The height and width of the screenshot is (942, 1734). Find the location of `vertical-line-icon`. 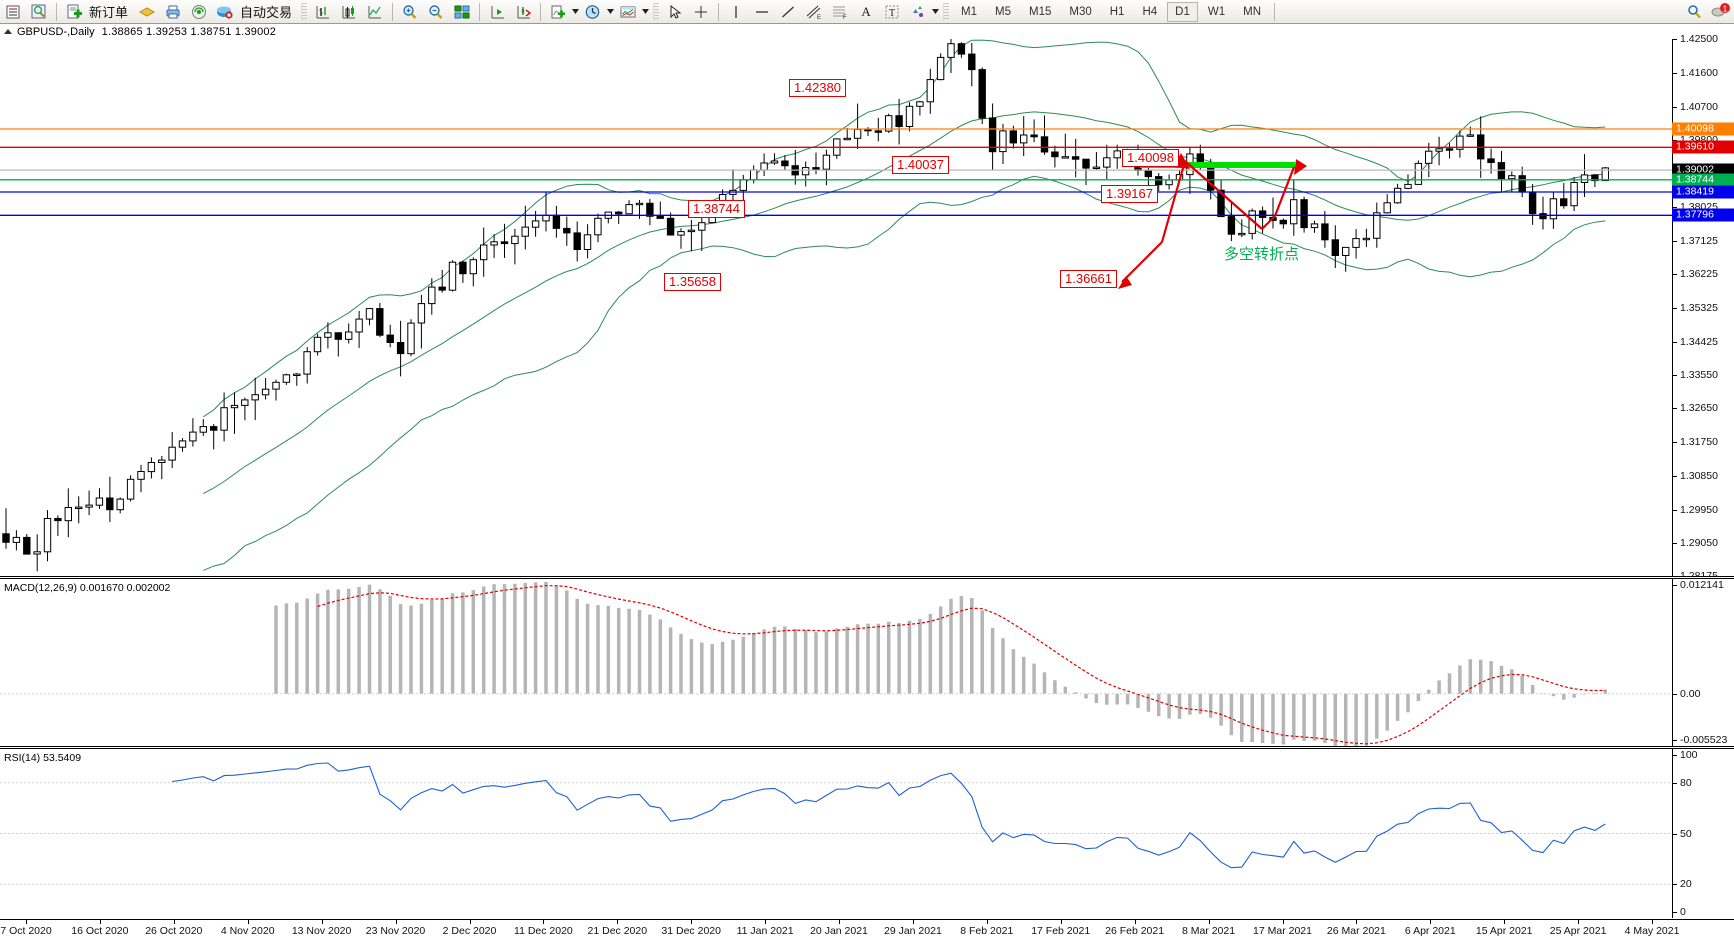

vertical-line-icon is located at coordinates (736, 12).